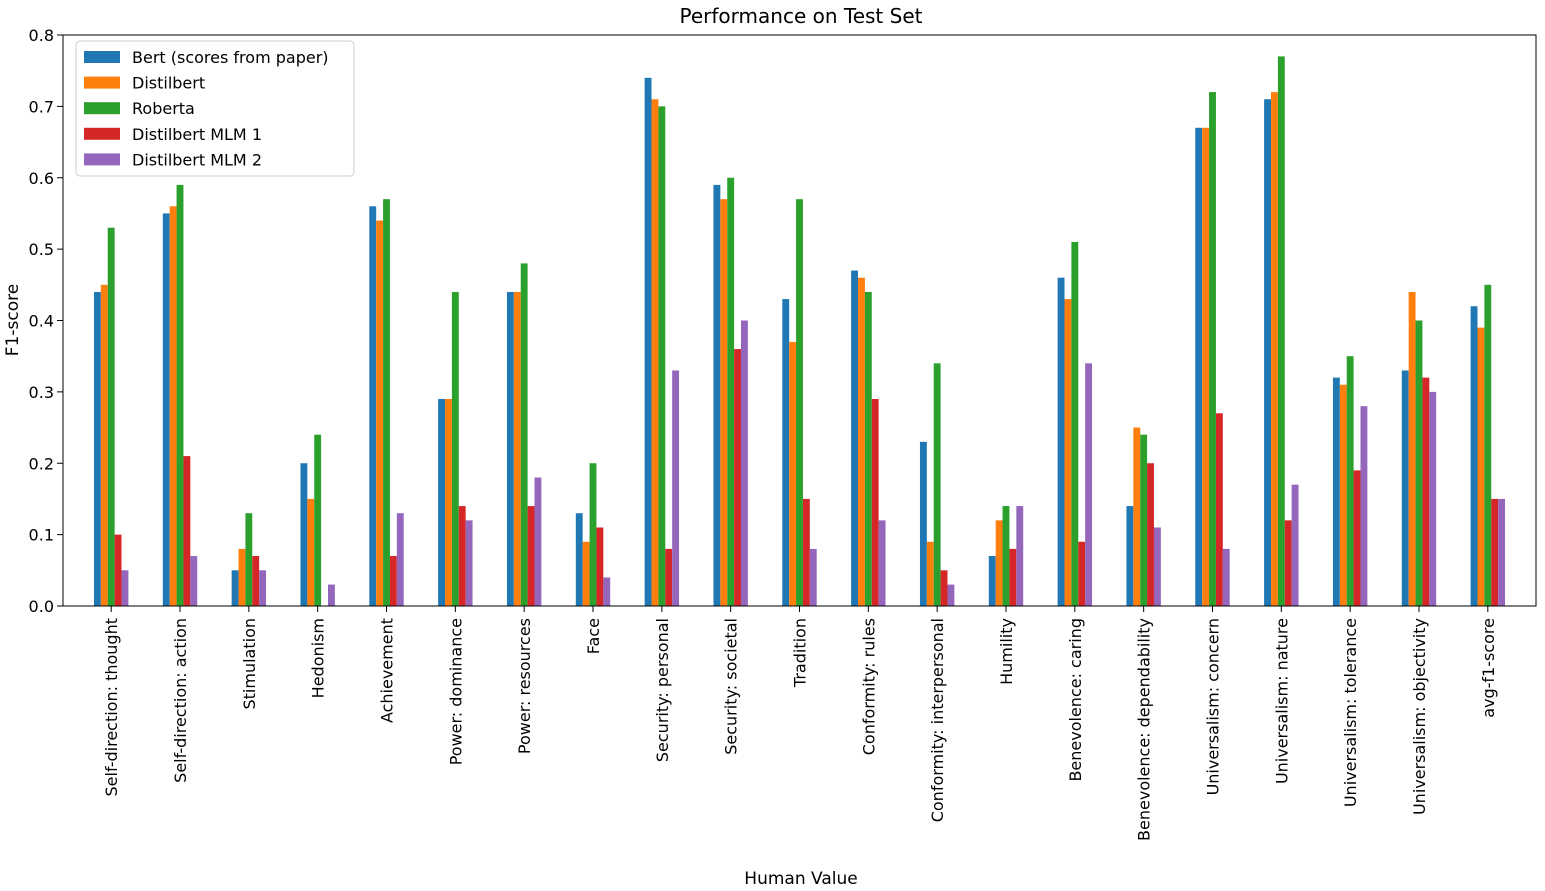  Describe the element at coordinates (1006, 651) in the screenshot. I see `x-tick-label: Humility` at that location.